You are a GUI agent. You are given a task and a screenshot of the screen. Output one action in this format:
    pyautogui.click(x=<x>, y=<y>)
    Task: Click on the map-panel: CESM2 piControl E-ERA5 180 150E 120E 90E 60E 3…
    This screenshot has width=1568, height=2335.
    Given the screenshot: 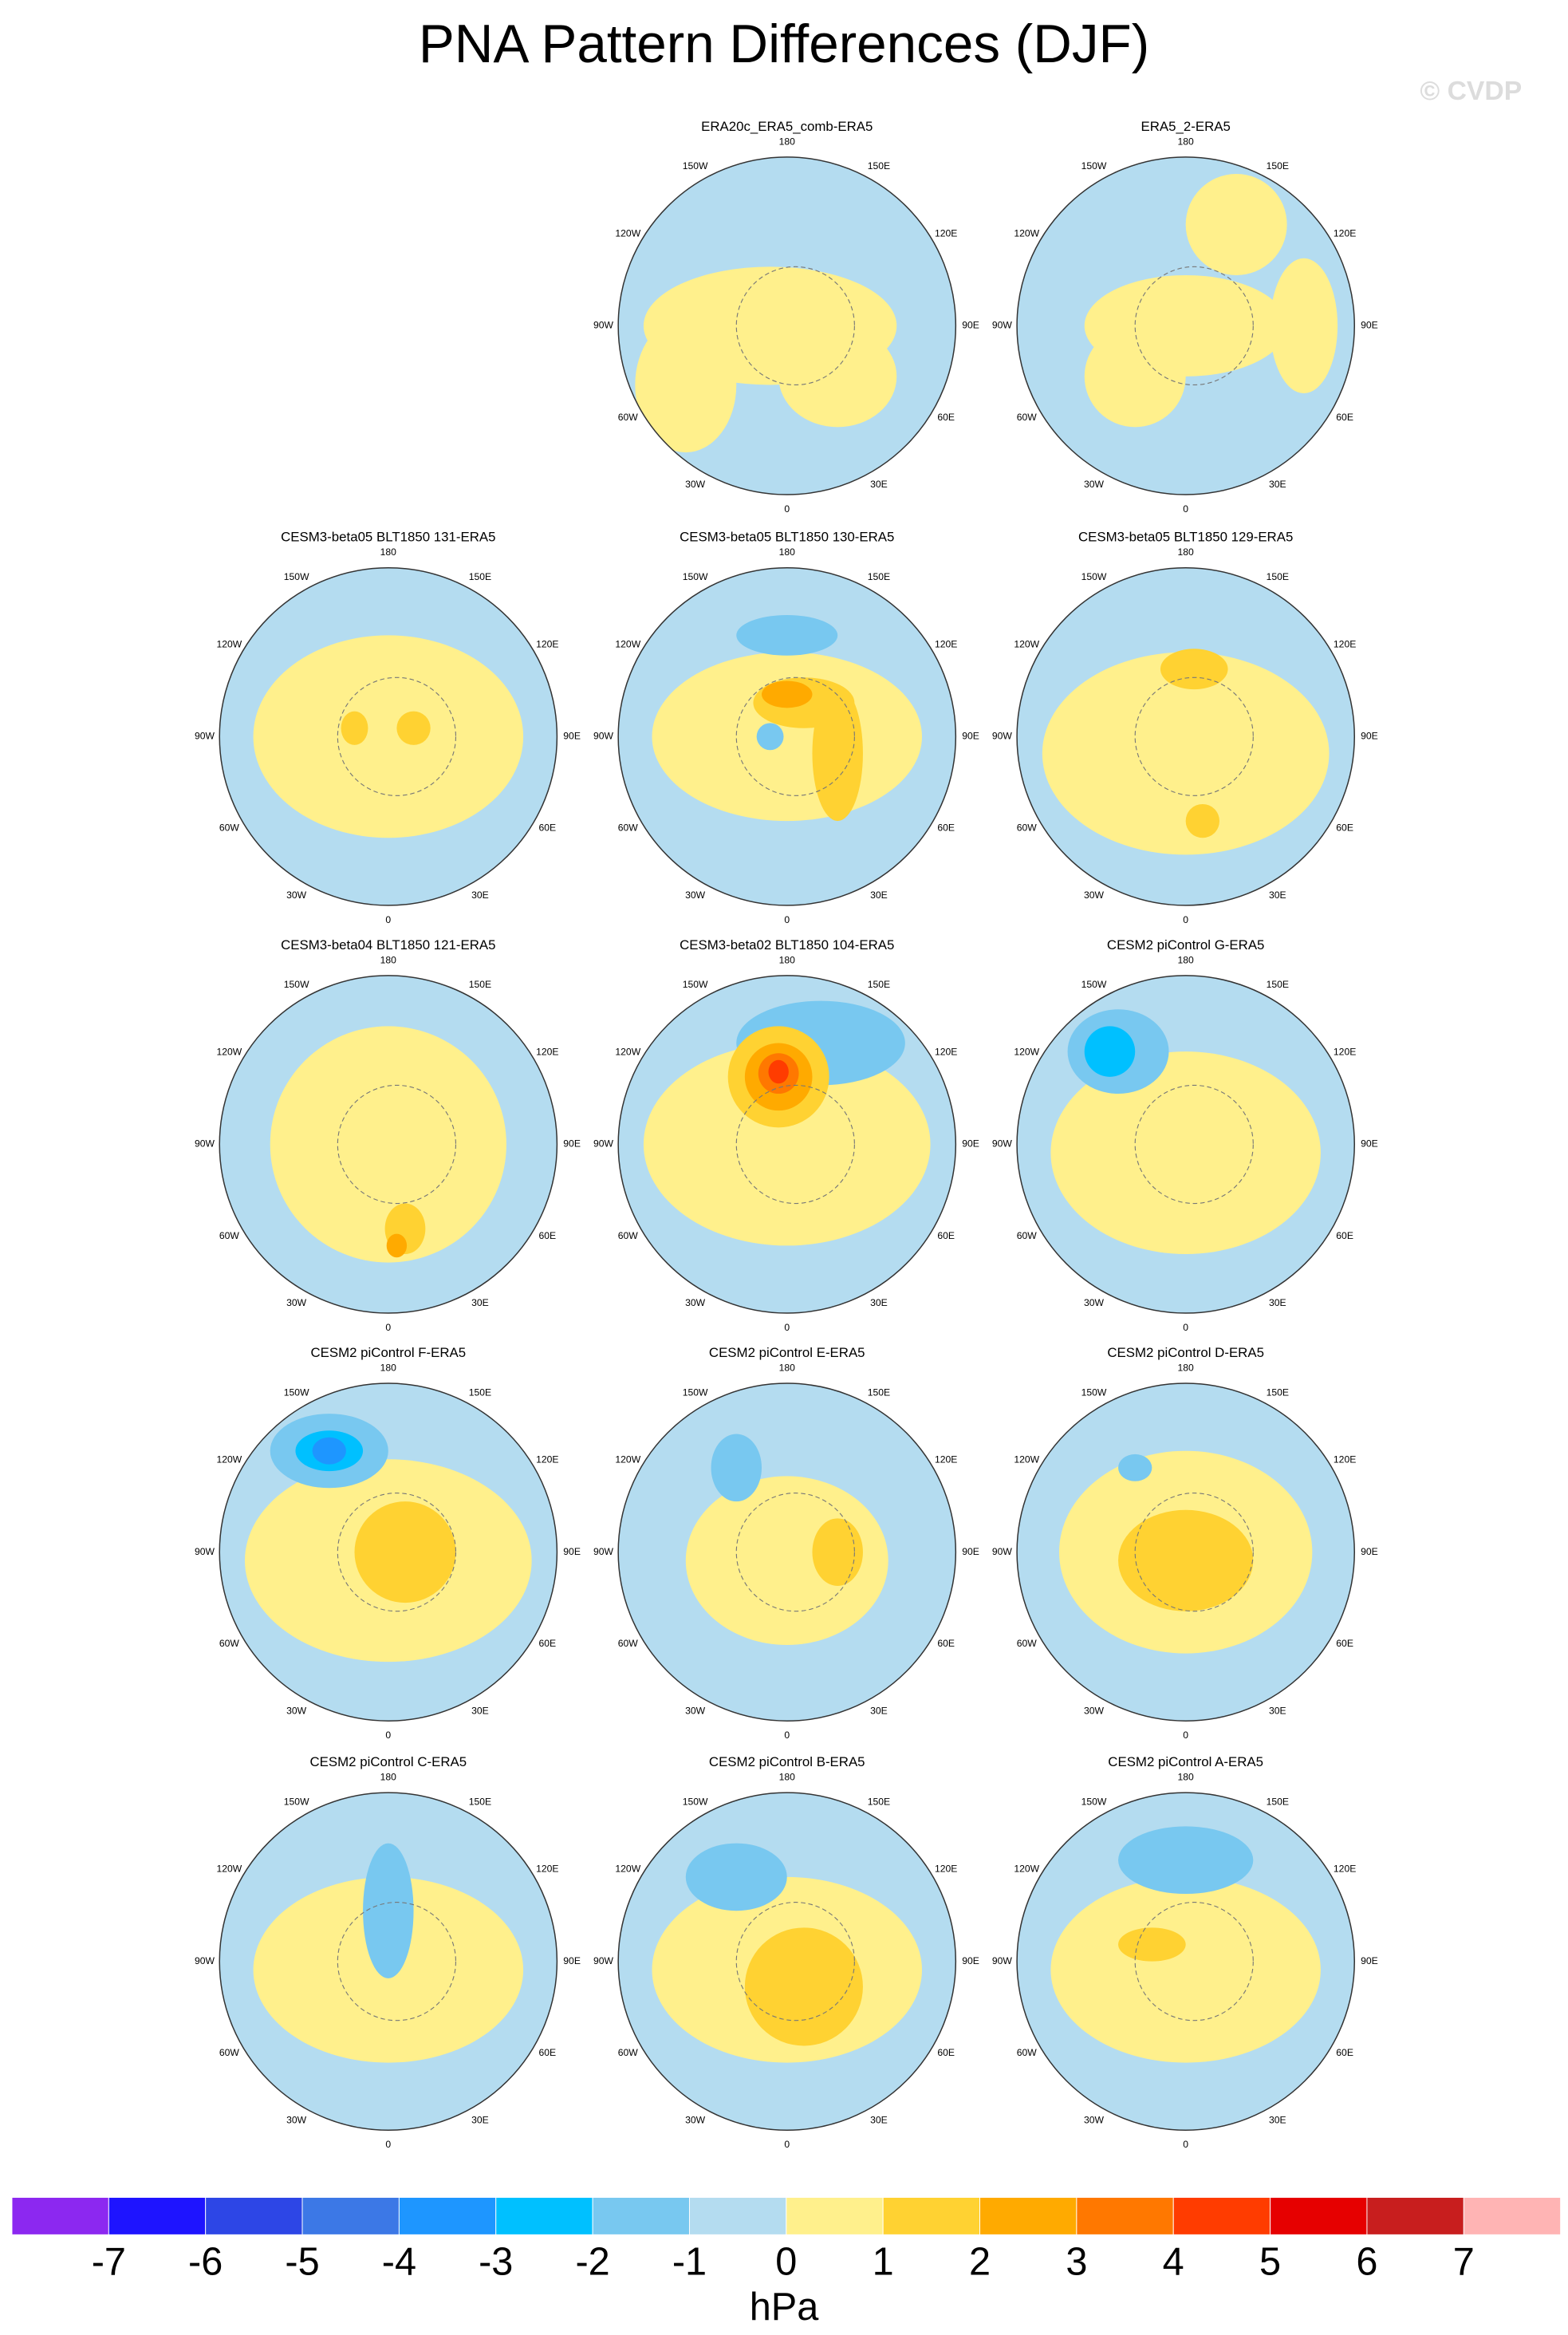 What is the action you would take?
    pyautogui.click(x=786, y=1543)
    